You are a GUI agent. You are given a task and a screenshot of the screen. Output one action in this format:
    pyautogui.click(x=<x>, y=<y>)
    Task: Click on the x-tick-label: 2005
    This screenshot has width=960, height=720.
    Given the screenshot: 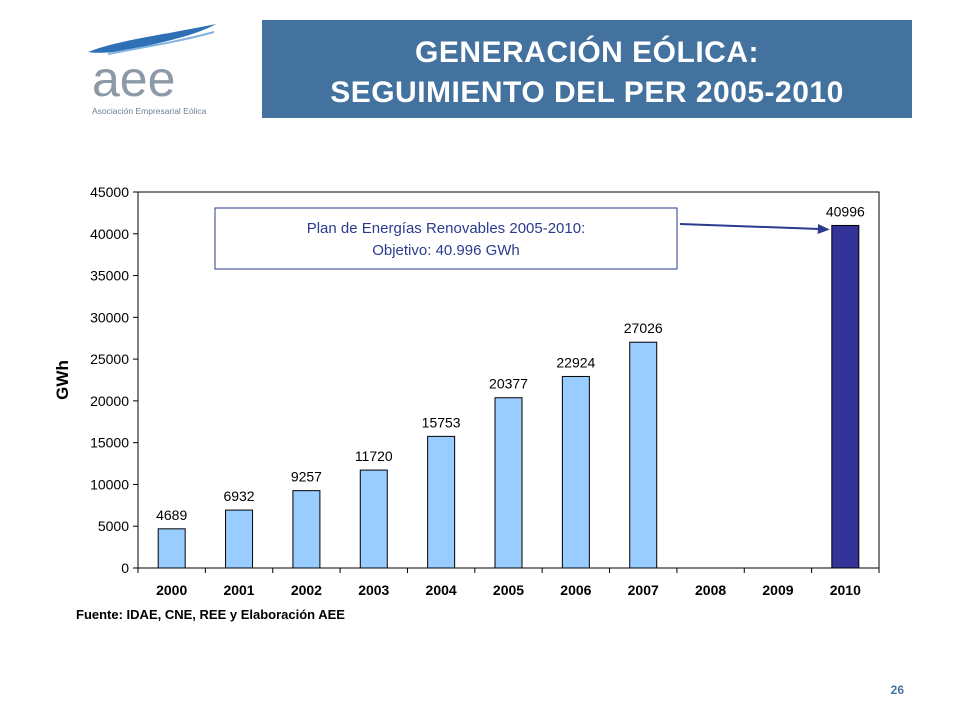 What is the action you would take?
    pyautogui.click(x=508, y=590)
    